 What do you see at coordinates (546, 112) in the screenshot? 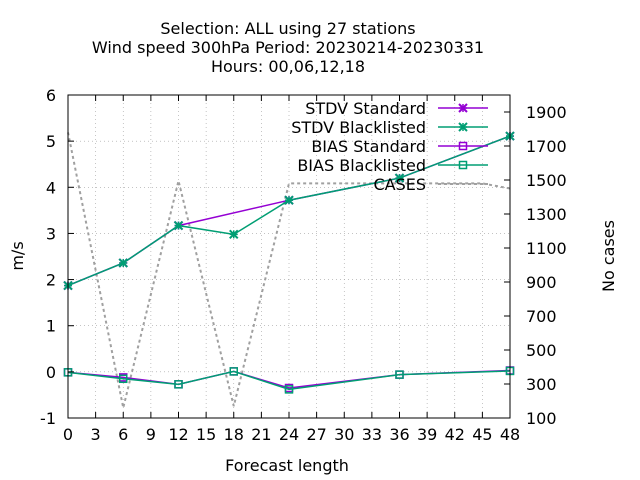
I see `y2-tick-label: 1900` at bounding box center [546, 112].